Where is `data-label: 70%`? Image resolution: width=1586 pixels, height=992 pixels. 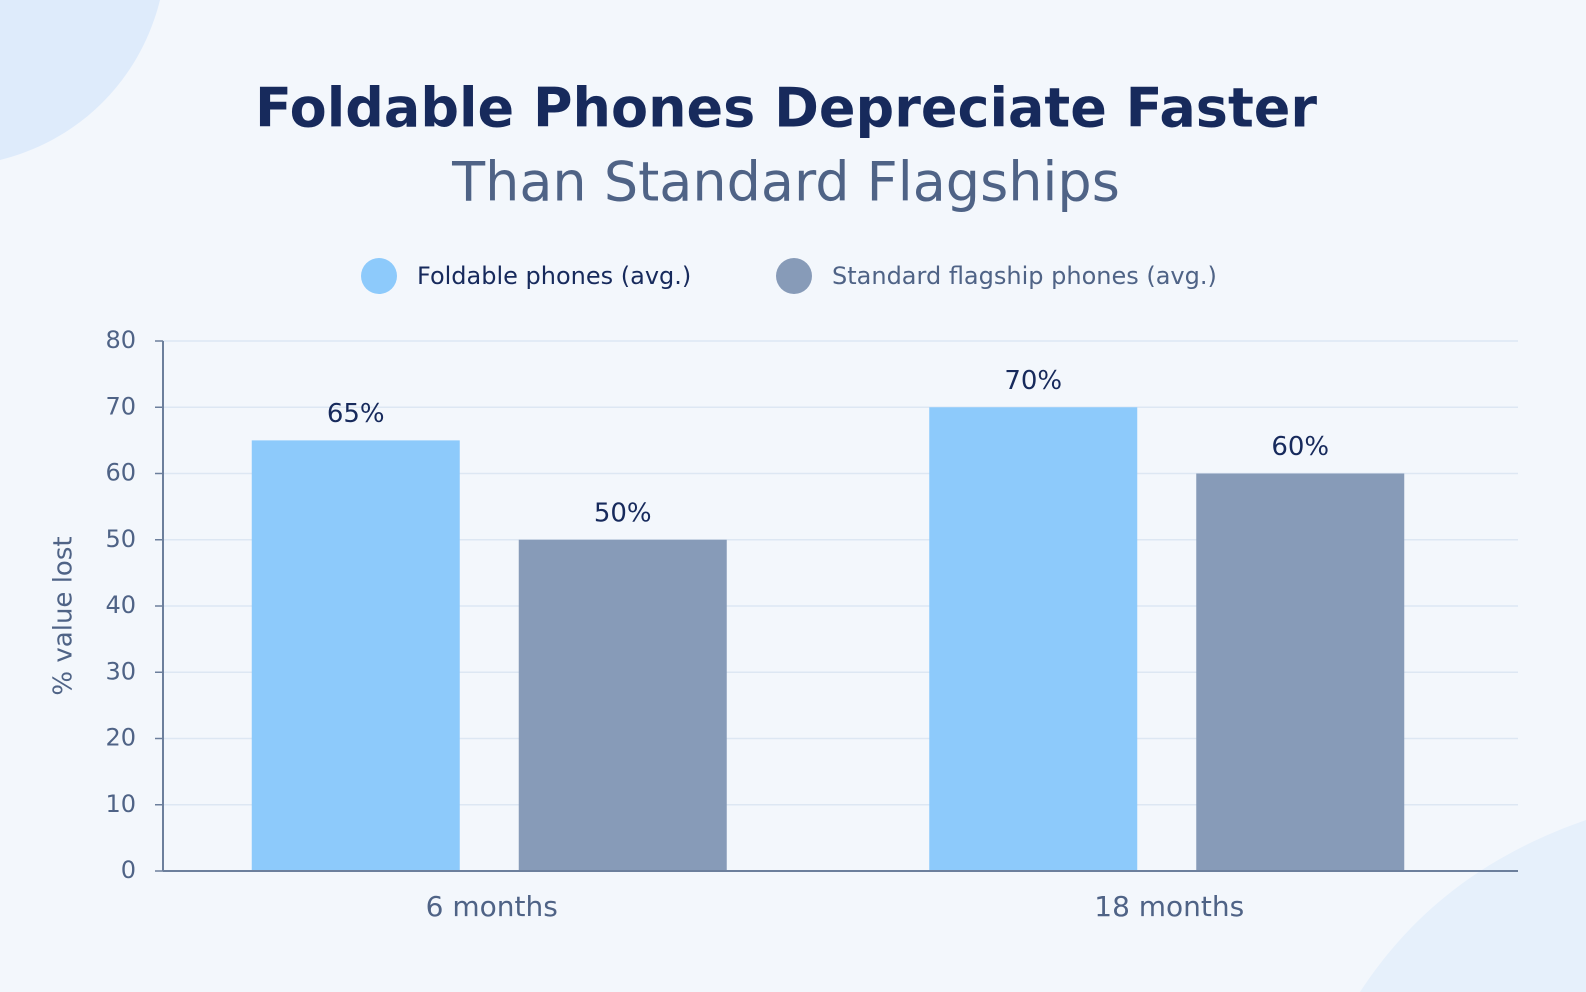
data-label: 70% is located at coordinates (1033, 381).